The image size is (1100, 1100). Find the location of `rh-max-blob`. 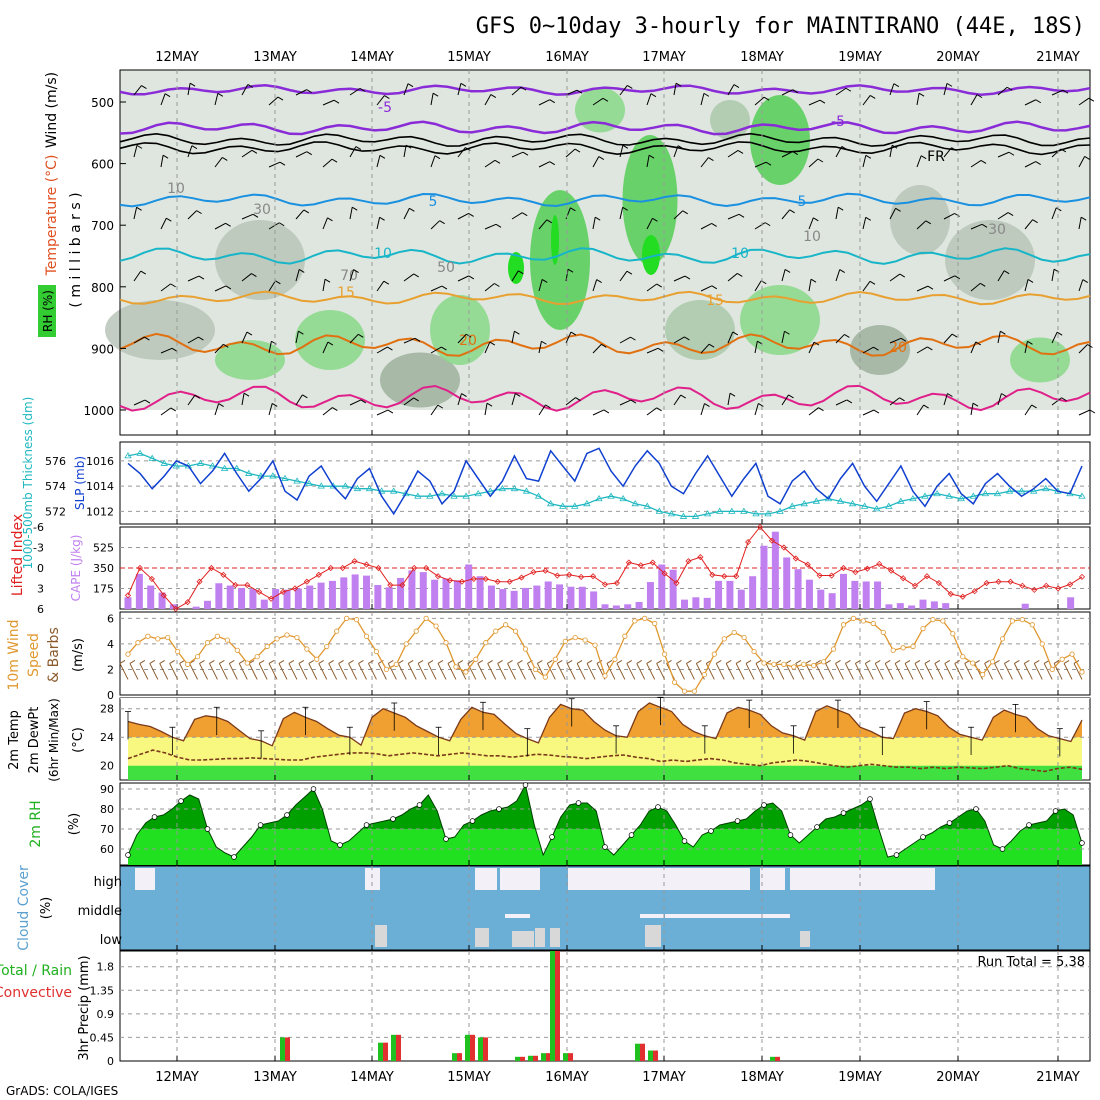

rh-max-blob is located at coordinates (516, 268).